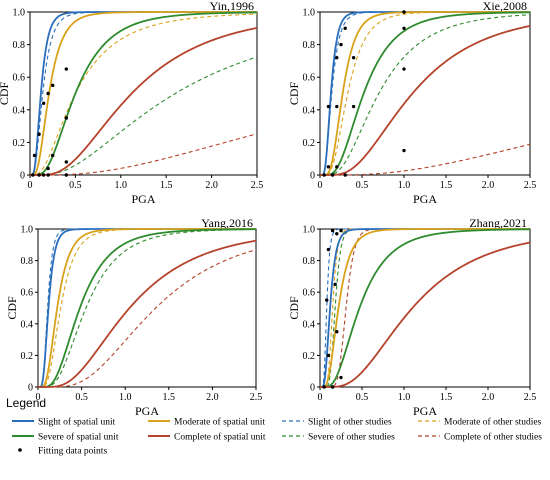 The image size is (550, 480). I want to click on legend-item: Slight of spatial unit, so click(64, 422).